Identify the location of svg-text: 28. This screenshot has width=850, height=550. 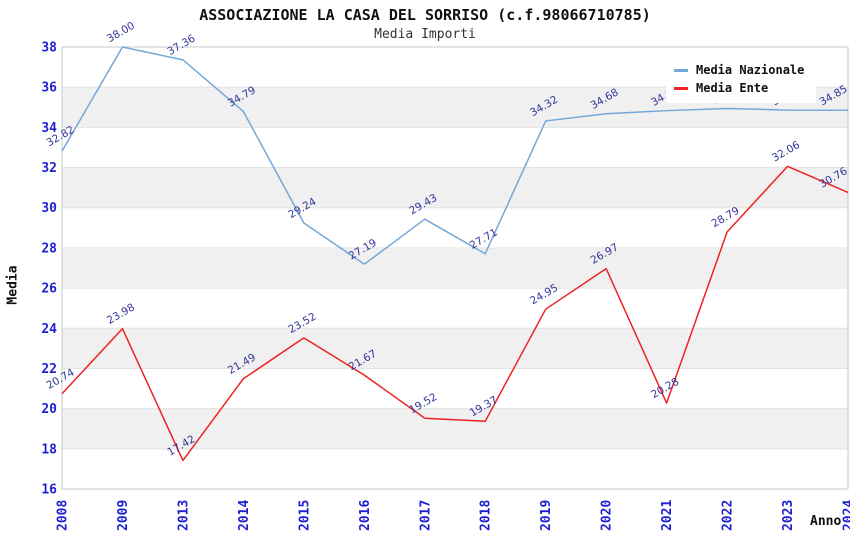
(49, 248).